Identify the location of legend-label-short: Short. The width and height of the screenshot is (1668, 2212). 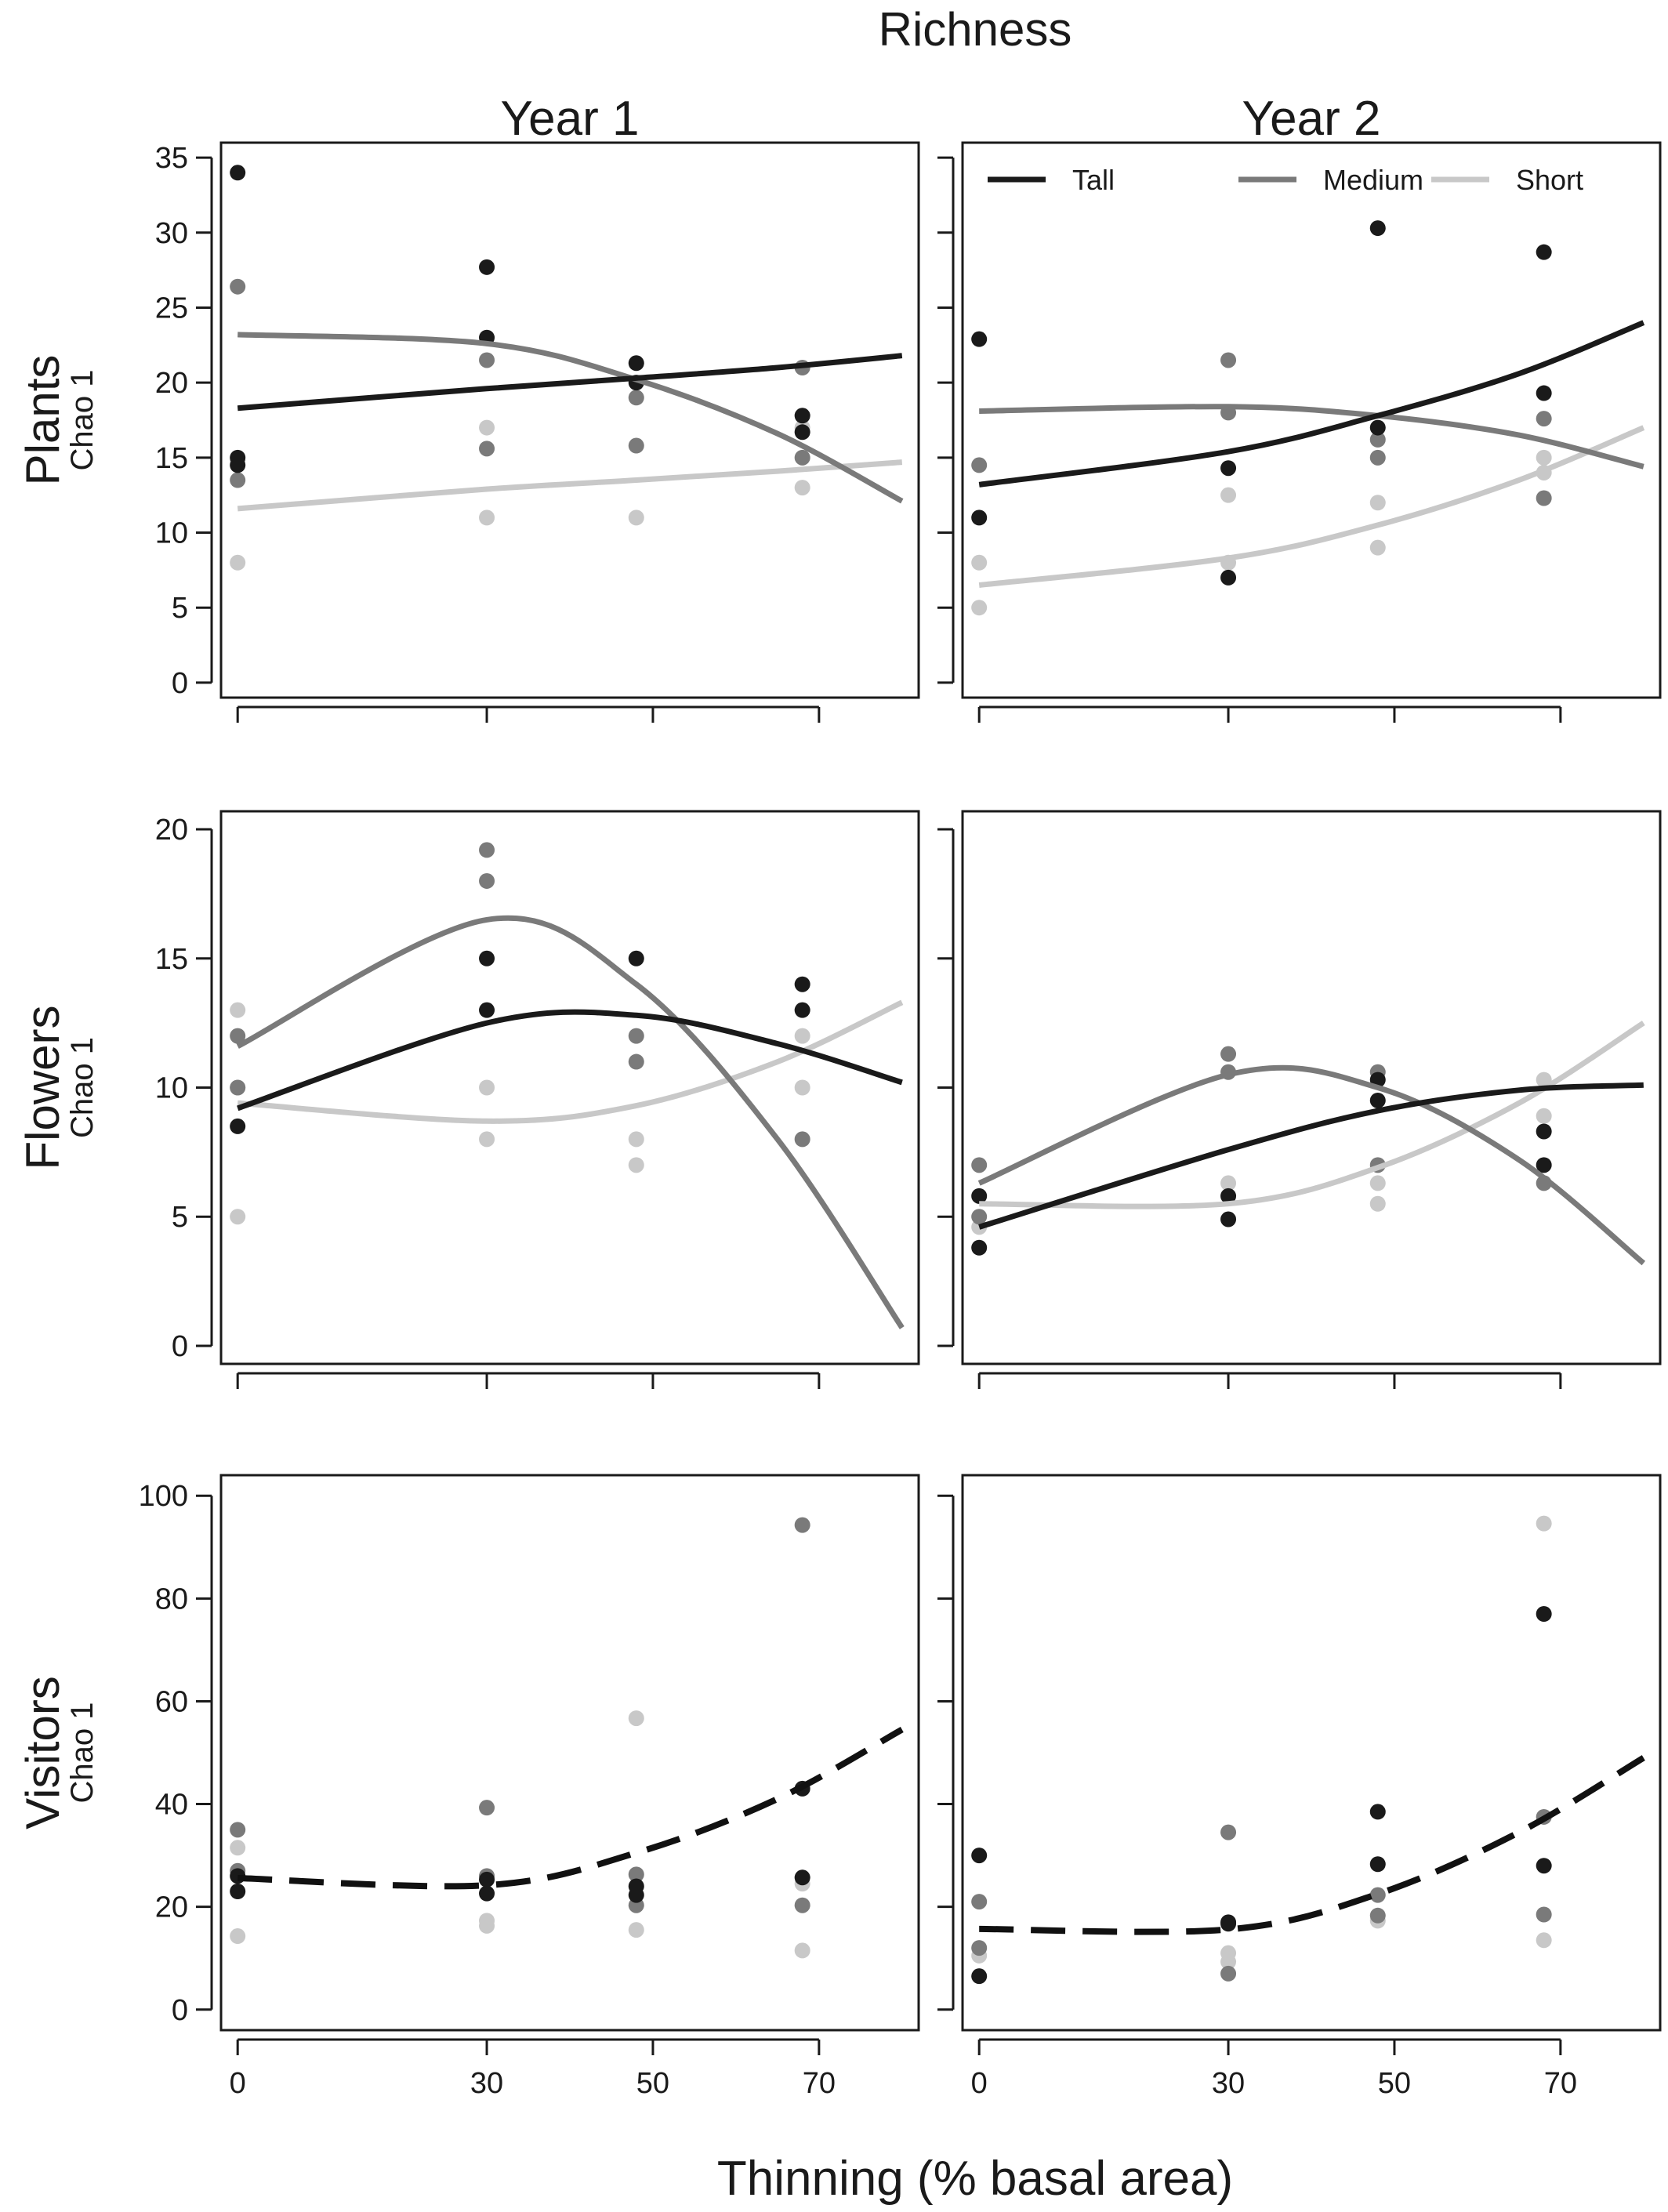
(1549, 180).